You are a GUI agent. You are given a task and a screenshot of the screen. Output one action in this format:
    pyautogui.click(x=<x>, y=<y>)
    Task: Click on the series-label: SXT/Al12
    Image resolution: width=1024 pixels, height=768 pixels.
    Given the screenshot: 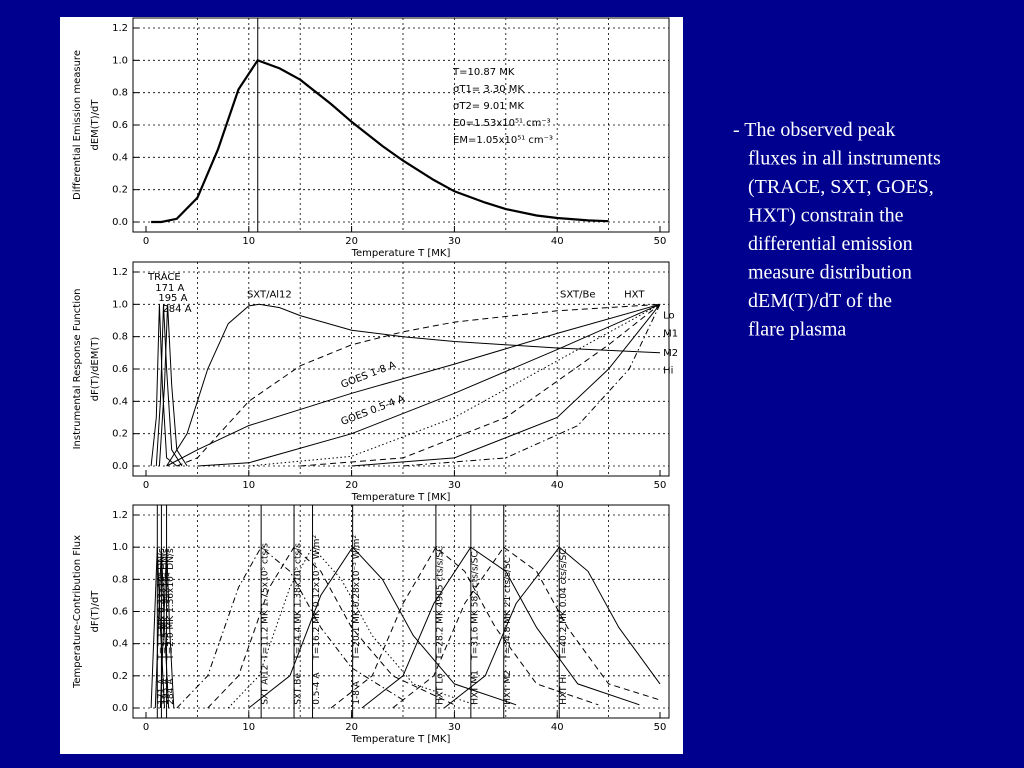 What is the action you would take?
    pyautogui.click(x=269, y=295)
    